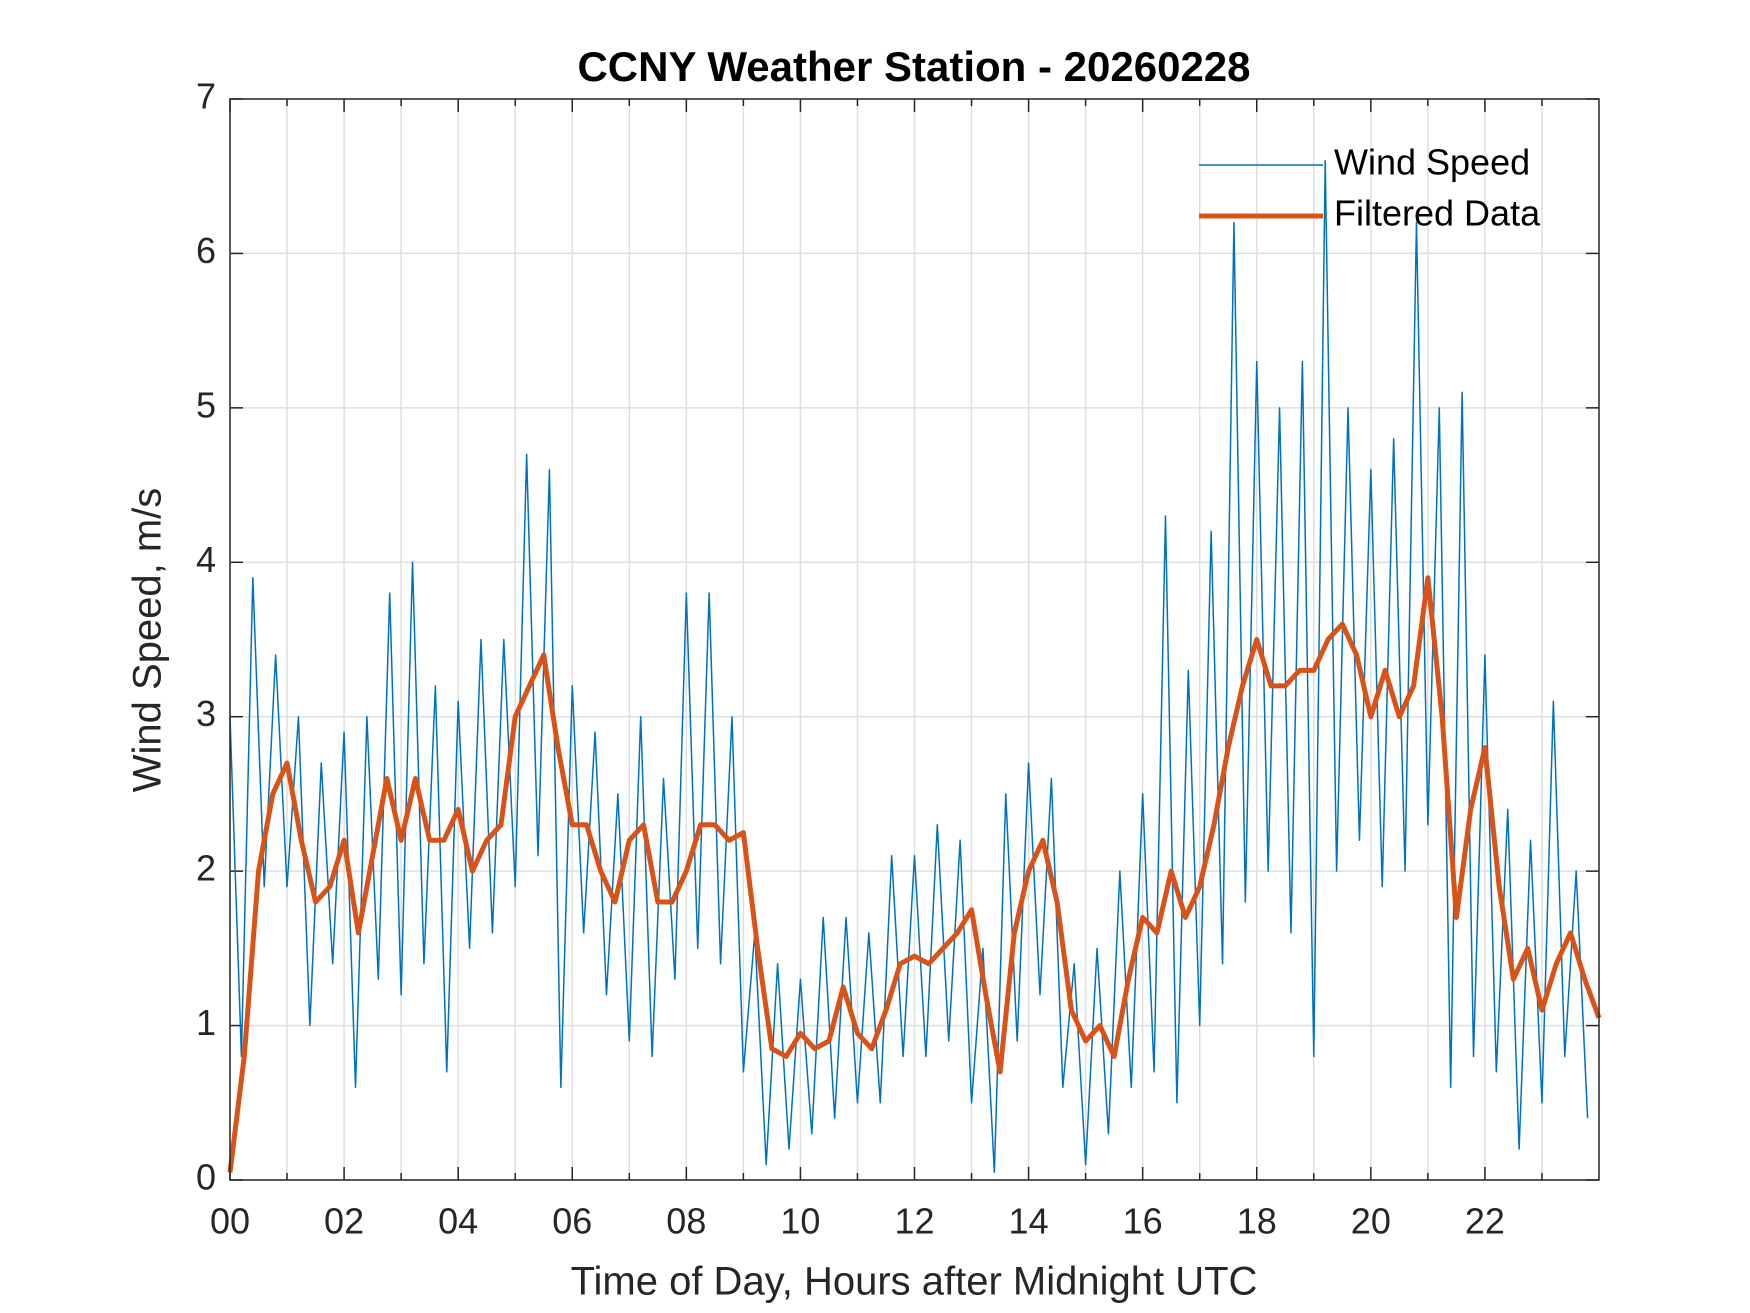 The height and width of the screenshot is (1313, 1750). What do you see at coordinates (148, 640) in the screenshot?
I see `y-axis-label: Wind Speed, m/s` at bounding box center [148, 640].